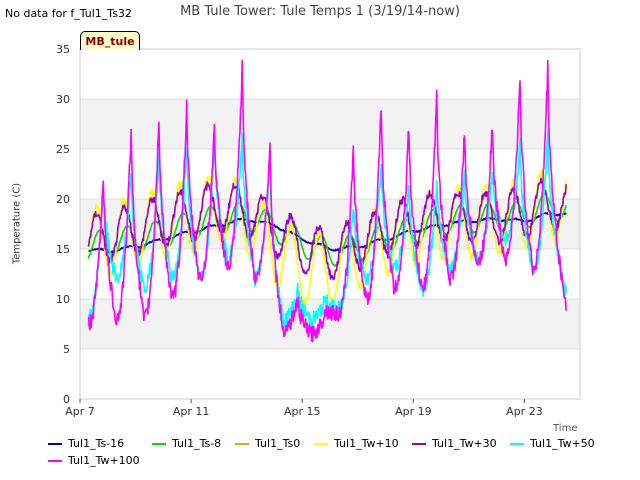 Image resolution: width=640 pixels, height=480 pixels. I want to click on x-tick-label: Apr 23, so click(524, 411).